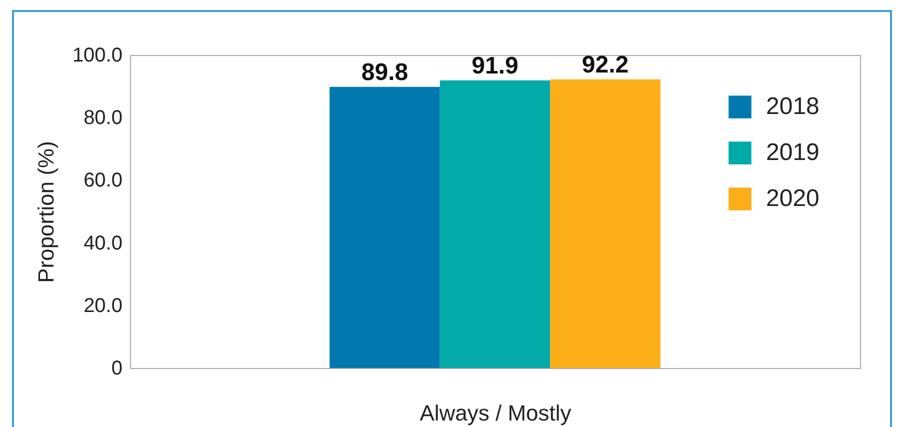 The height and width of the screenshot is (427, 911). I want to click on data-label: 89.8, so click(384, 72).